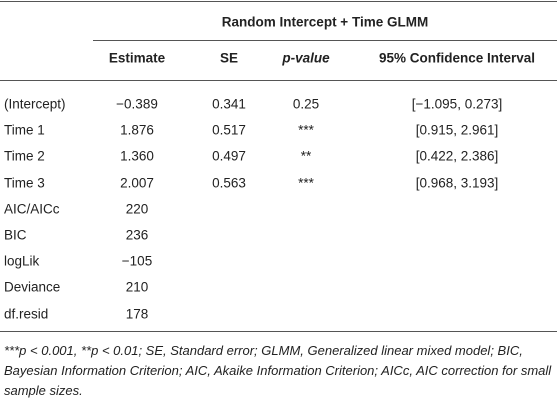  I want to click on table-cell: 2.007, so click(137, 183).